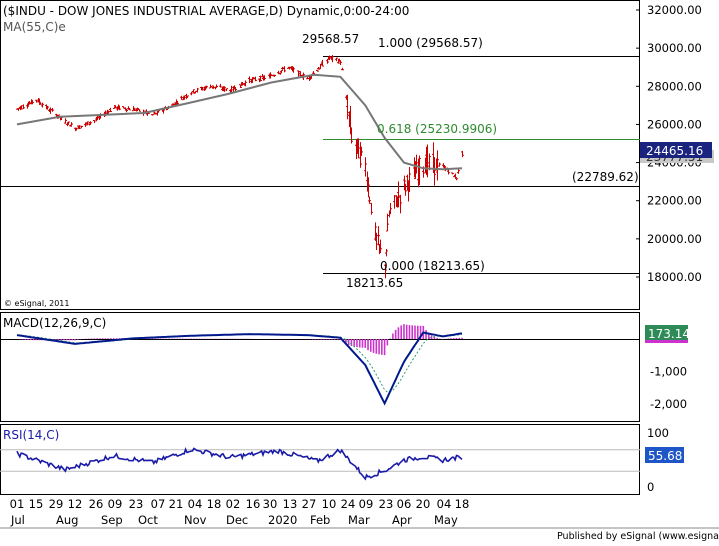  Describe the element at coordinates (605, 177) in the screenshot. I see `support-level-label: (22789.62)` at that location.